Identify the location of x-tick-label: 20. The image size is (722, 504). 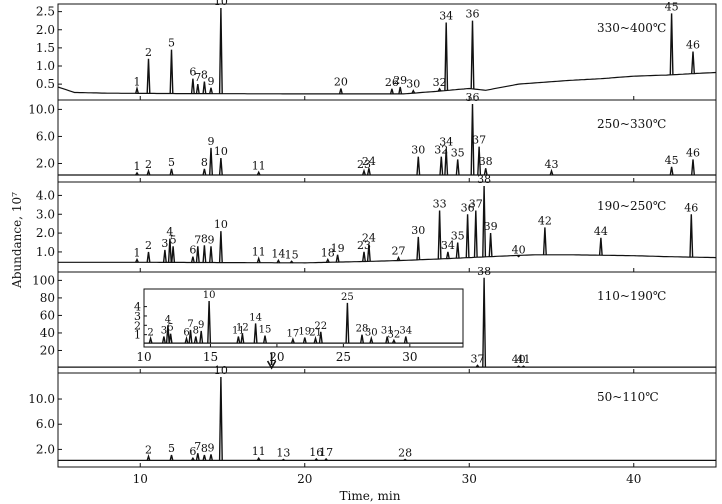
(304, 479).